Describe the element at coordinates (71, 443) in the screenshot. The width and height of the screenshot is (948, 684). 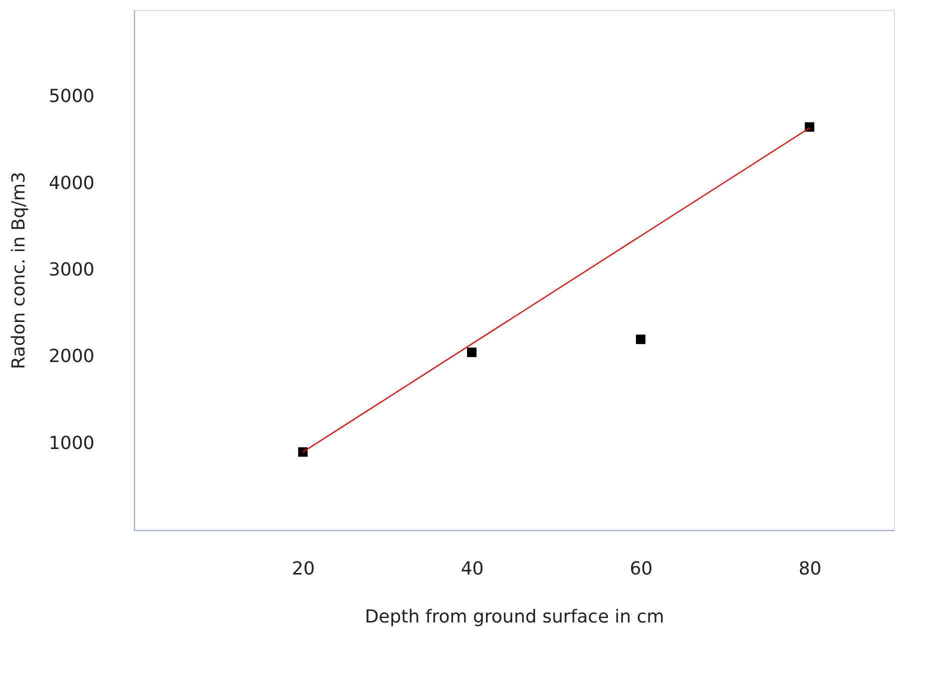
I see `y-tick-label: 1000` at that location.